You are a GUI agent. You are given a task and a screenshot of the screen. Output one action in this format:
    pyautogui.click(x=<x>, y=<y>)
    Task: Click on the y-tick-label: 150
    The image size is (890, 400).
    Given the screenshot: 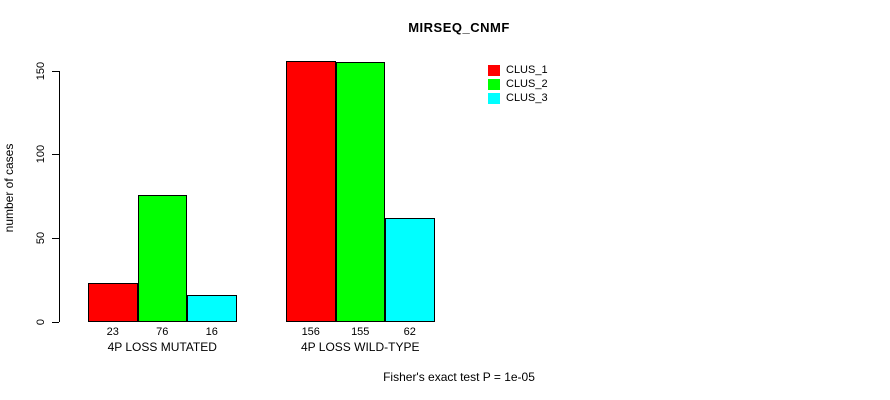 What is the action you would take?
    pyautogui.click(x=41, y=70)
    